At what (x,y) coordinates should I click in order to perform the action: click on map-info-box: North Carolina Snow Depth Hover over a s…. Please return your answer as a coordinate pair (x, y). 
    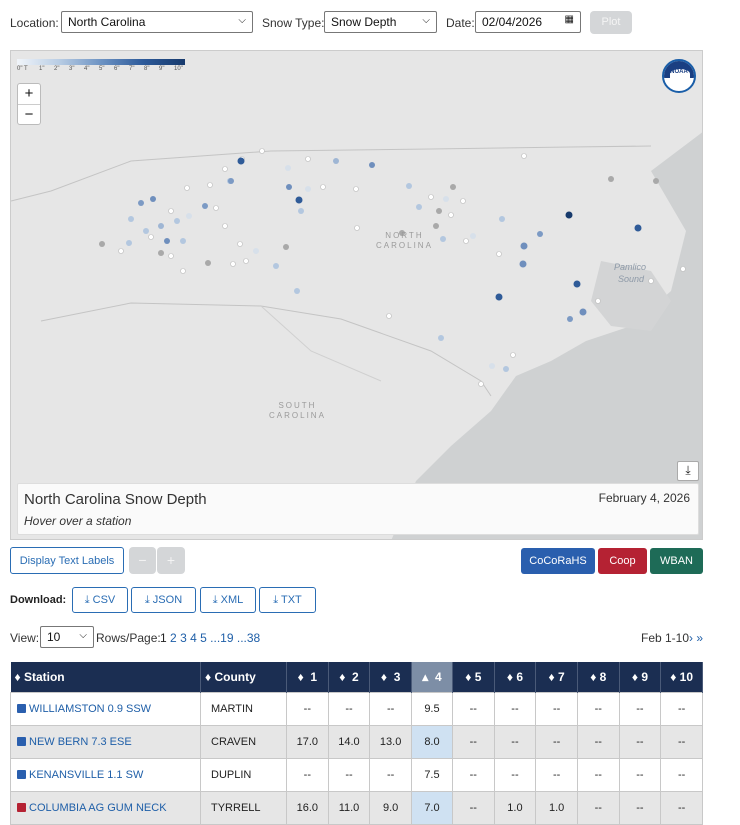
    Looking at the image, I should click on (358, 509).